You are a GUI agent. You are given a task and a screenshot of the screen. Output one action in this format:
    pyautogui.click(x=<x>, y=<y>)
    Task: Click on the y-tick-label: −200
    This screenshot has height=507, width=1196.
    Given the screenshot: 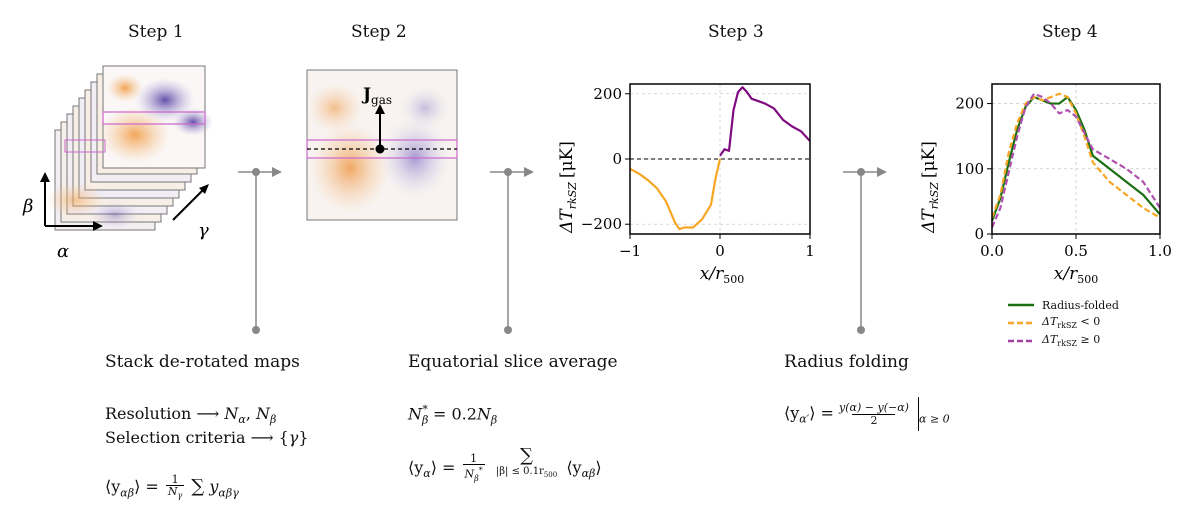 What is the action you would take?
    pyautogui.click(x=601, y=224)
    